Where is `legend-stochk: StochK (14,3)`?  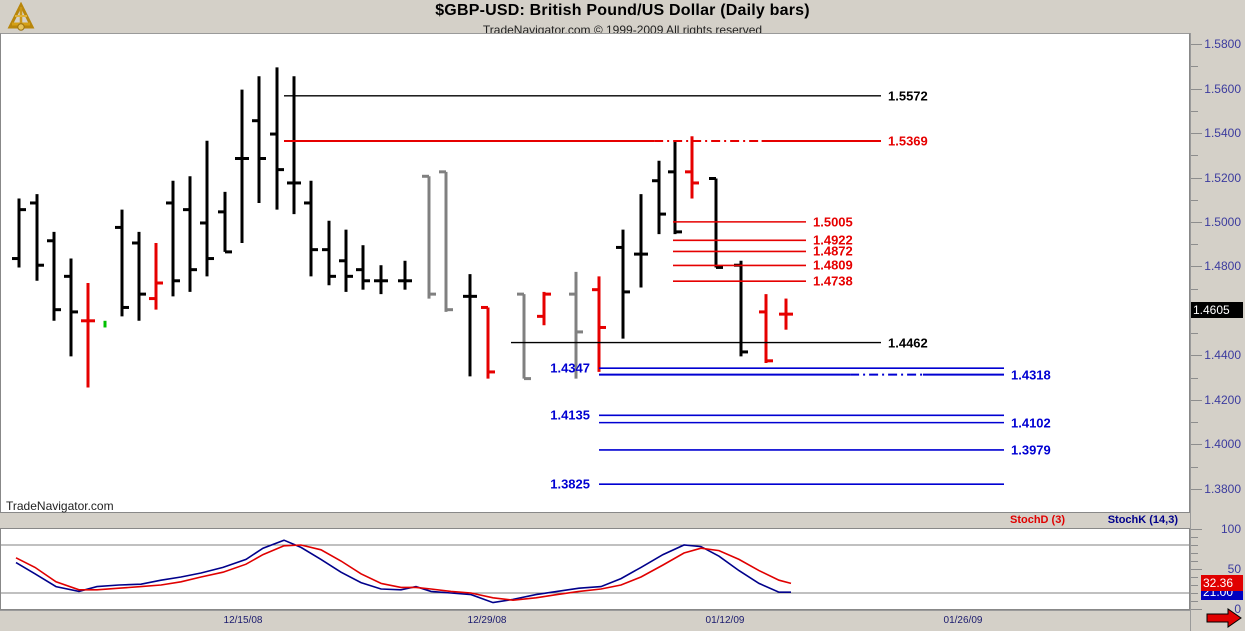 legend-stochk: StochK (14,3) is located at coordinates (1142, 520).